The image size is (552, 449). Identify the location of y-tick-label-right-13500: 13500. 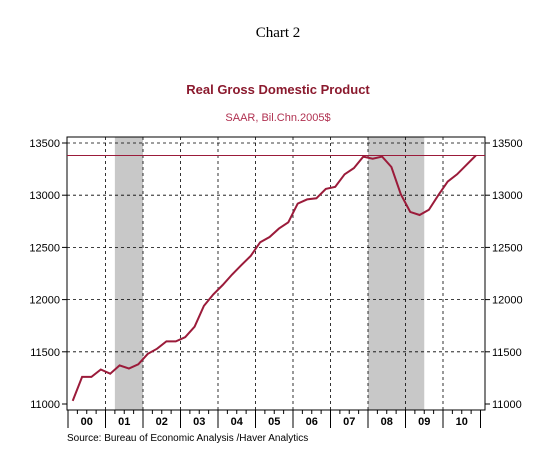
(507, 144).